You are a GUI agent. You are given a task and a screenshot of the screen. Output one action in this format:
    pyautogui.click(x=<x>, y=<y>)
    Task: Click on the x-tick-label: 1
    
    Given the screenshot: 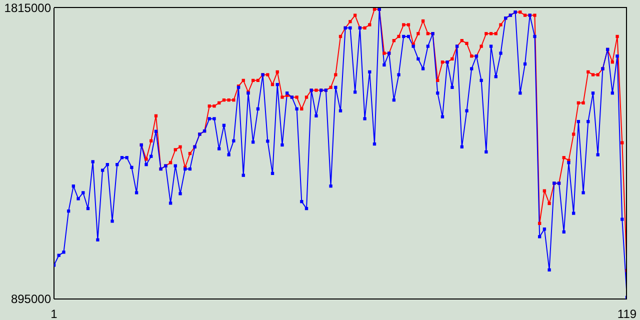 What is the action you would take?
    pyautogui.click(x=54, y=313)
    